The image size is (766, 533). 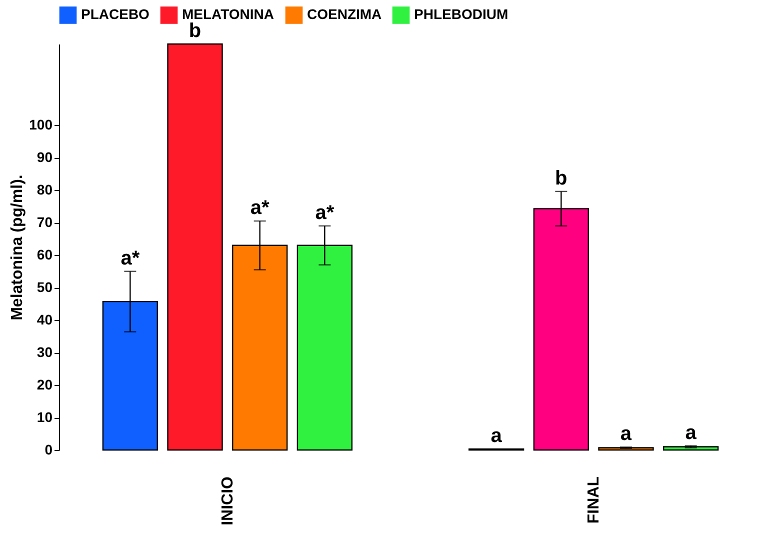 I want to click on y-tick-label: 10, so click(x=44, y=417).